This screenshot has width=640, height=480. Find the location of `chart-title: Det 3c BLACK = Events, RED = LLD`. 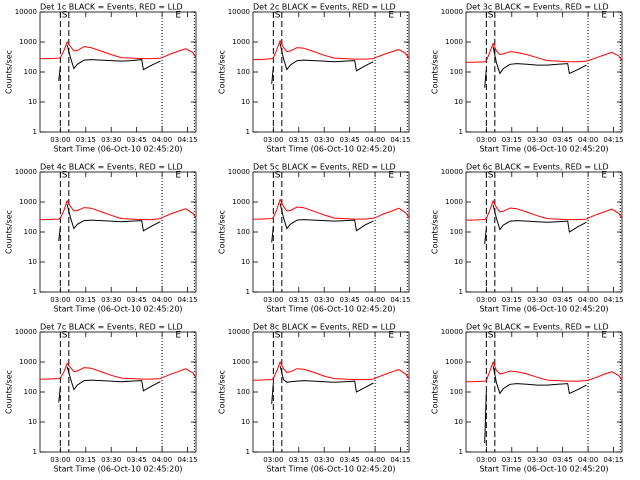

chart-title: Det 3c BLACK = Events, RED = LLD is located at coordinates (537, 7).